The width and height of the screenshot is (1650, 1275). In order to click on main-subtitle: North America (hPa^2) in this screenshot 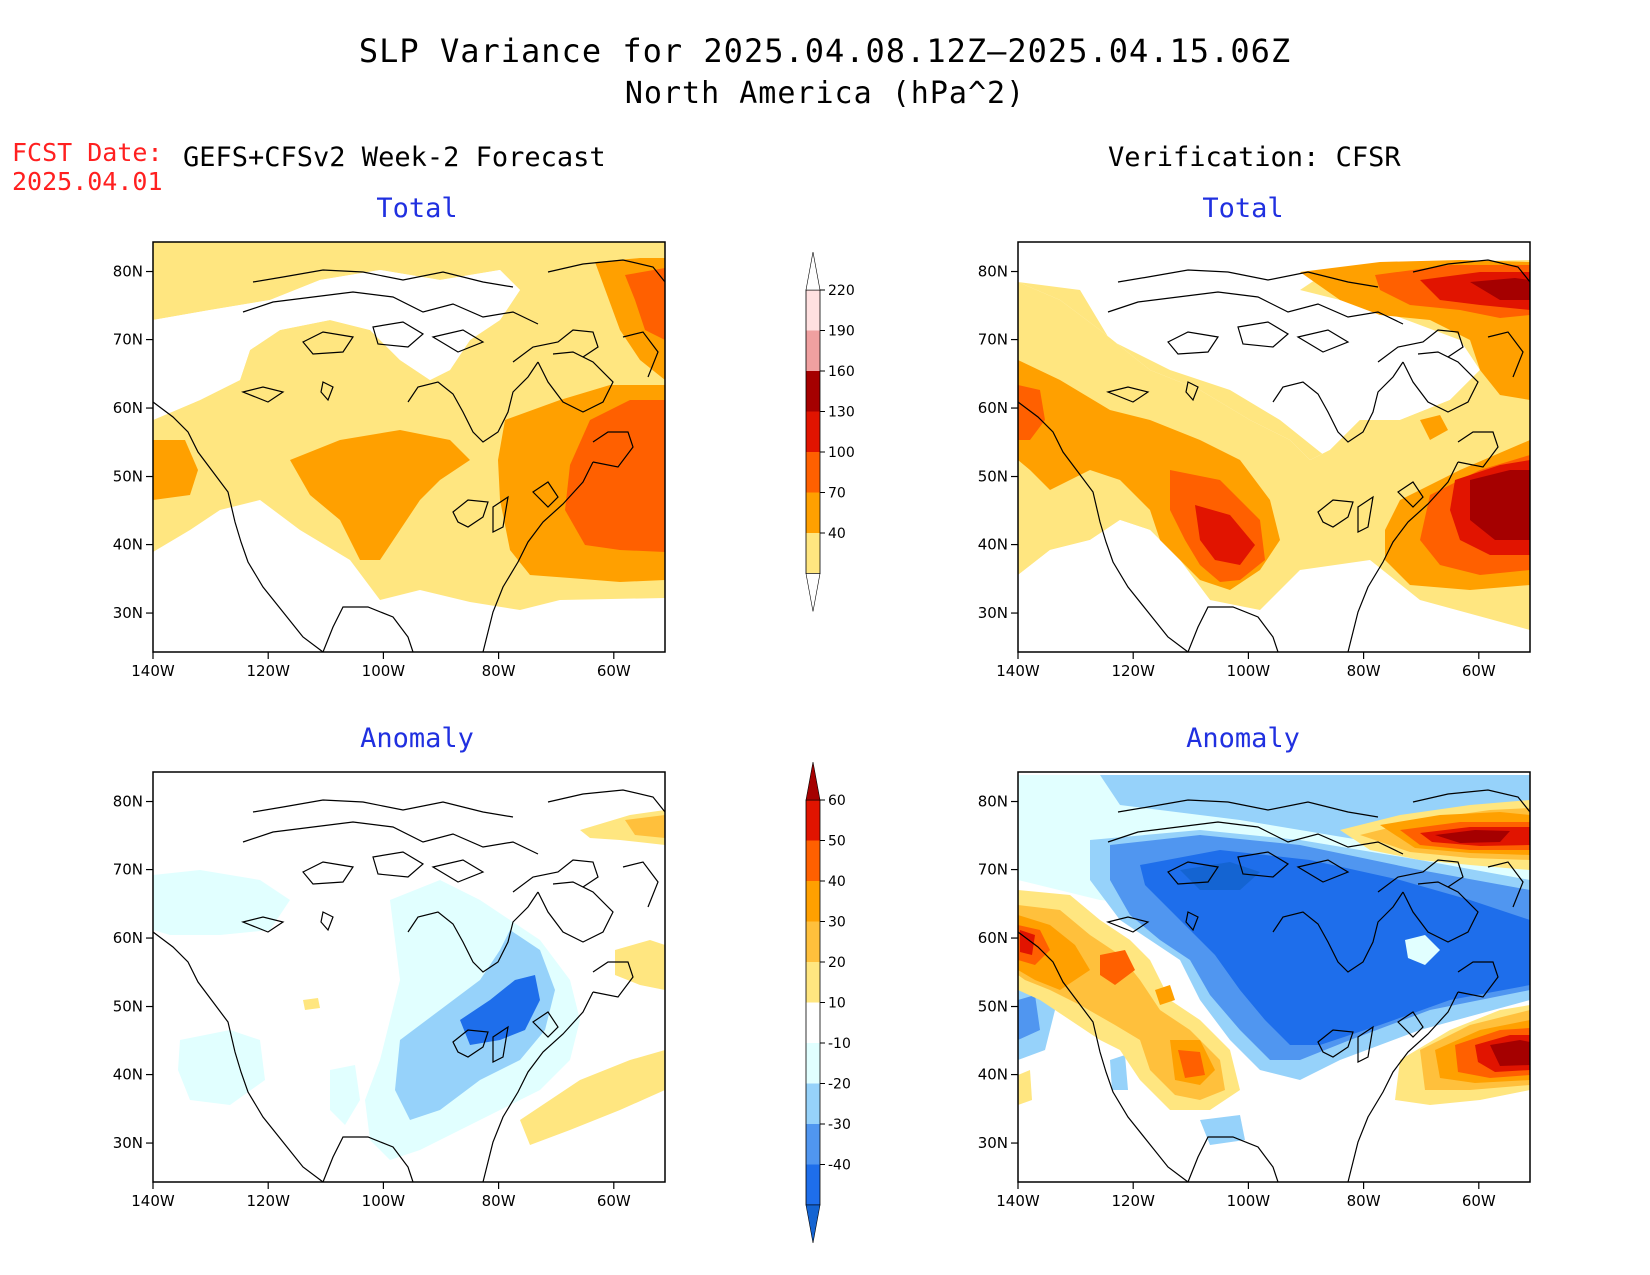, I will do `click(825, 93)`.